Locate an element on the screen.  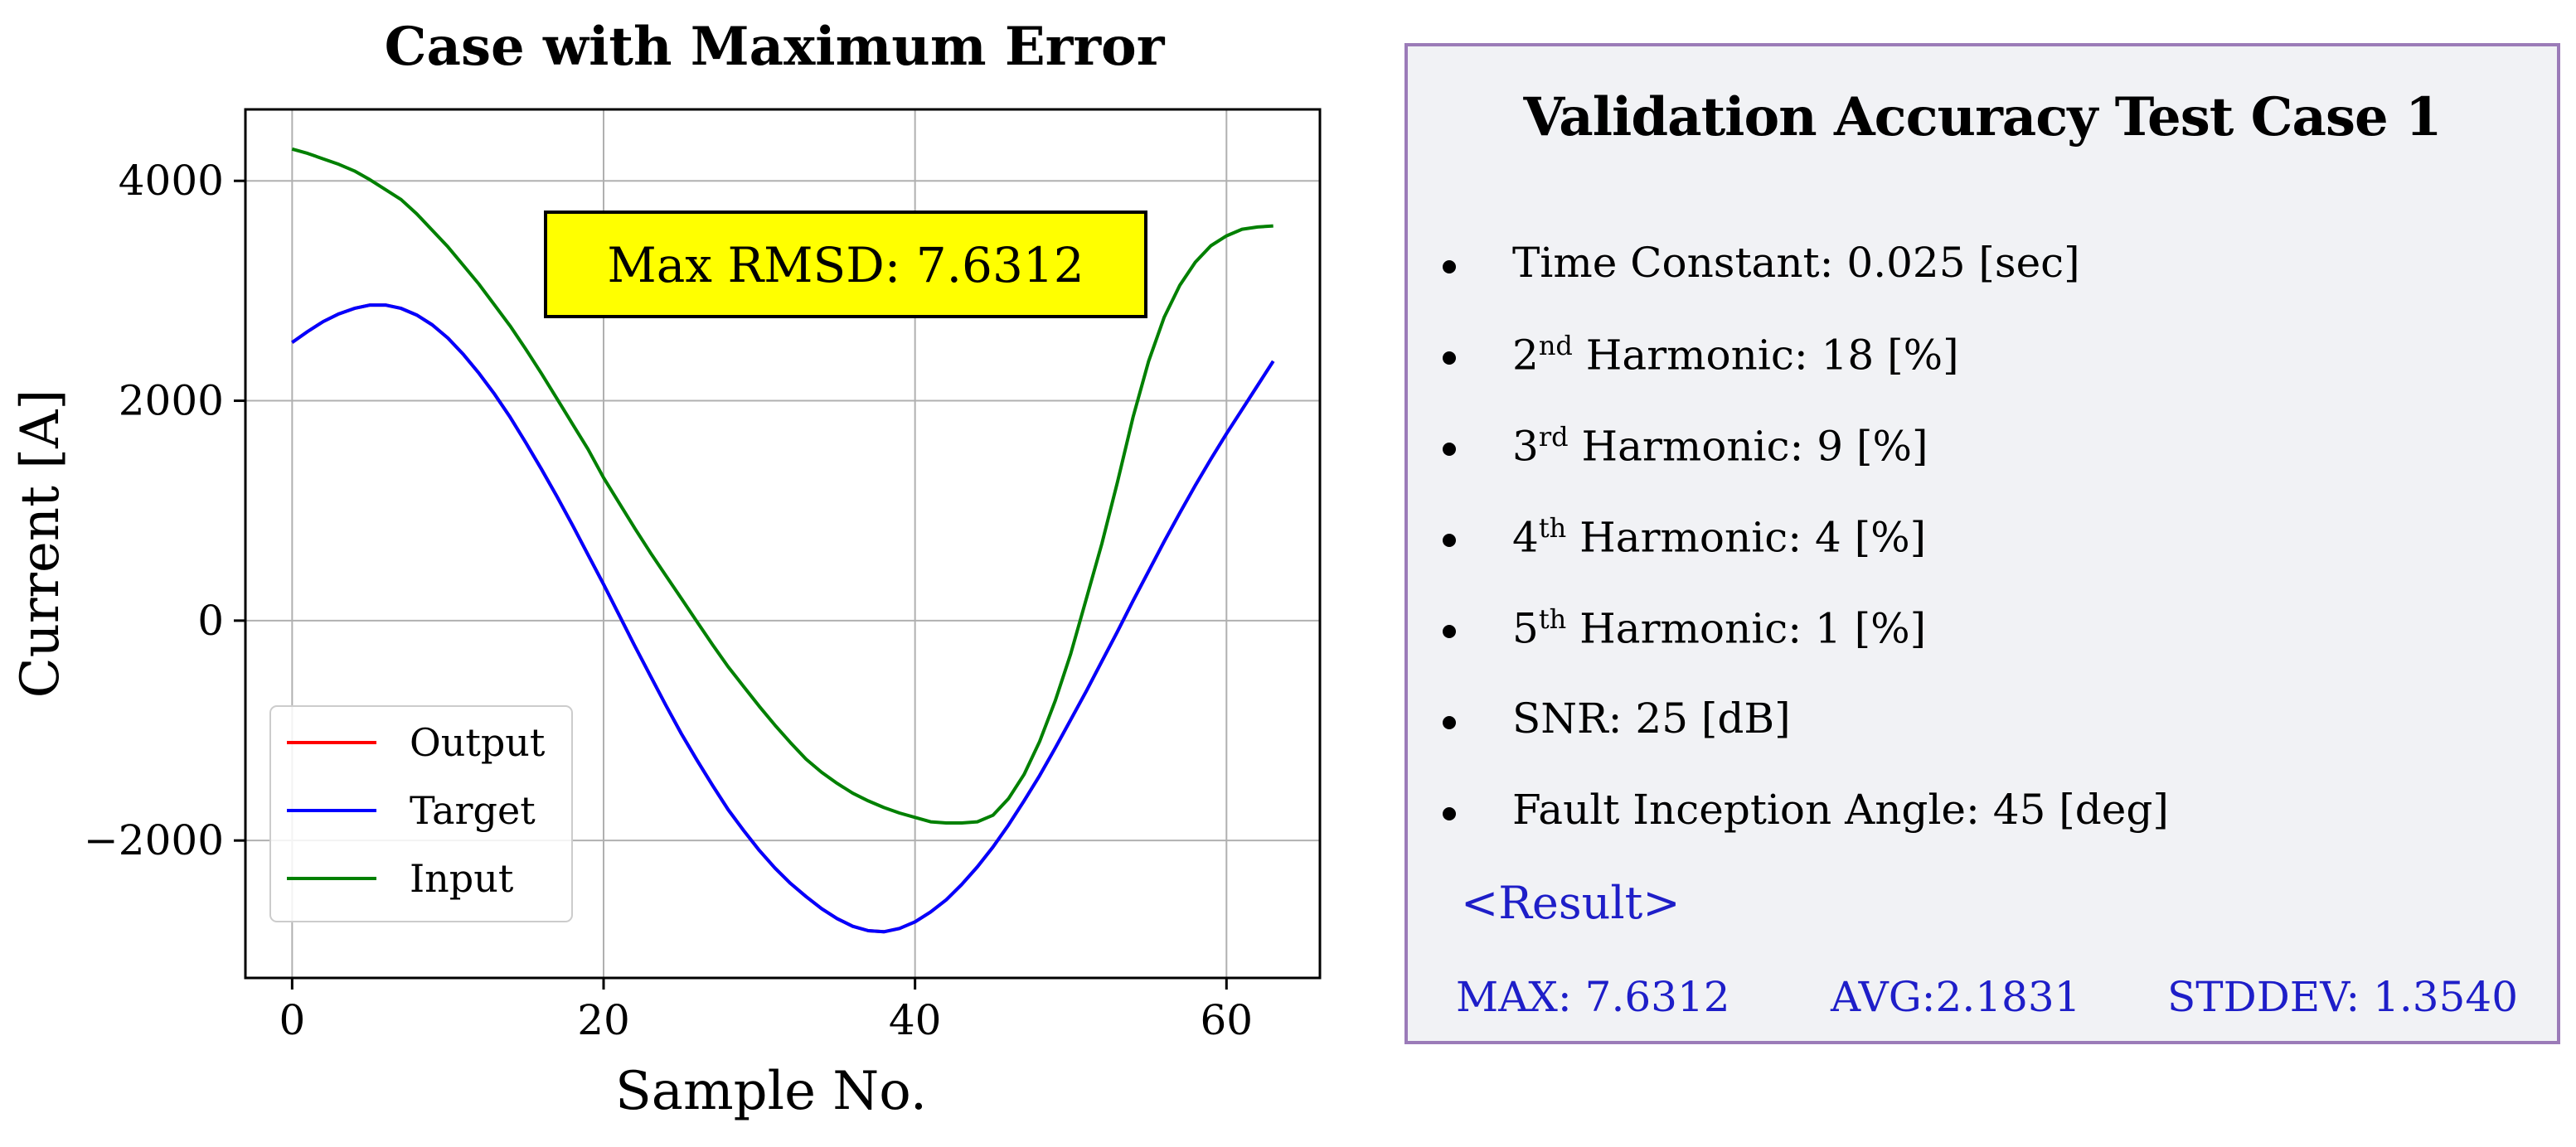
ordinal-number: 3 is located at coordinates (1525, 447).